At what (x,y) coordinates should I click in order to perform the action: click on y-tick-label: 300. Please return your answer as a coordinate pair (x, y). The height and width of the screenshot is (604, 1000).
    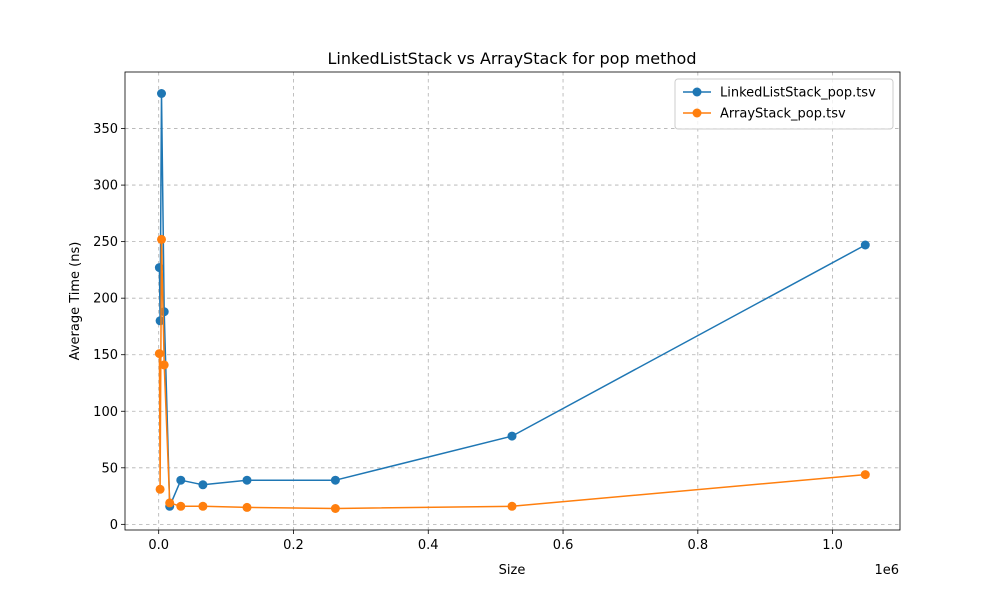
    Looking at the image, I should click on (105, 186).